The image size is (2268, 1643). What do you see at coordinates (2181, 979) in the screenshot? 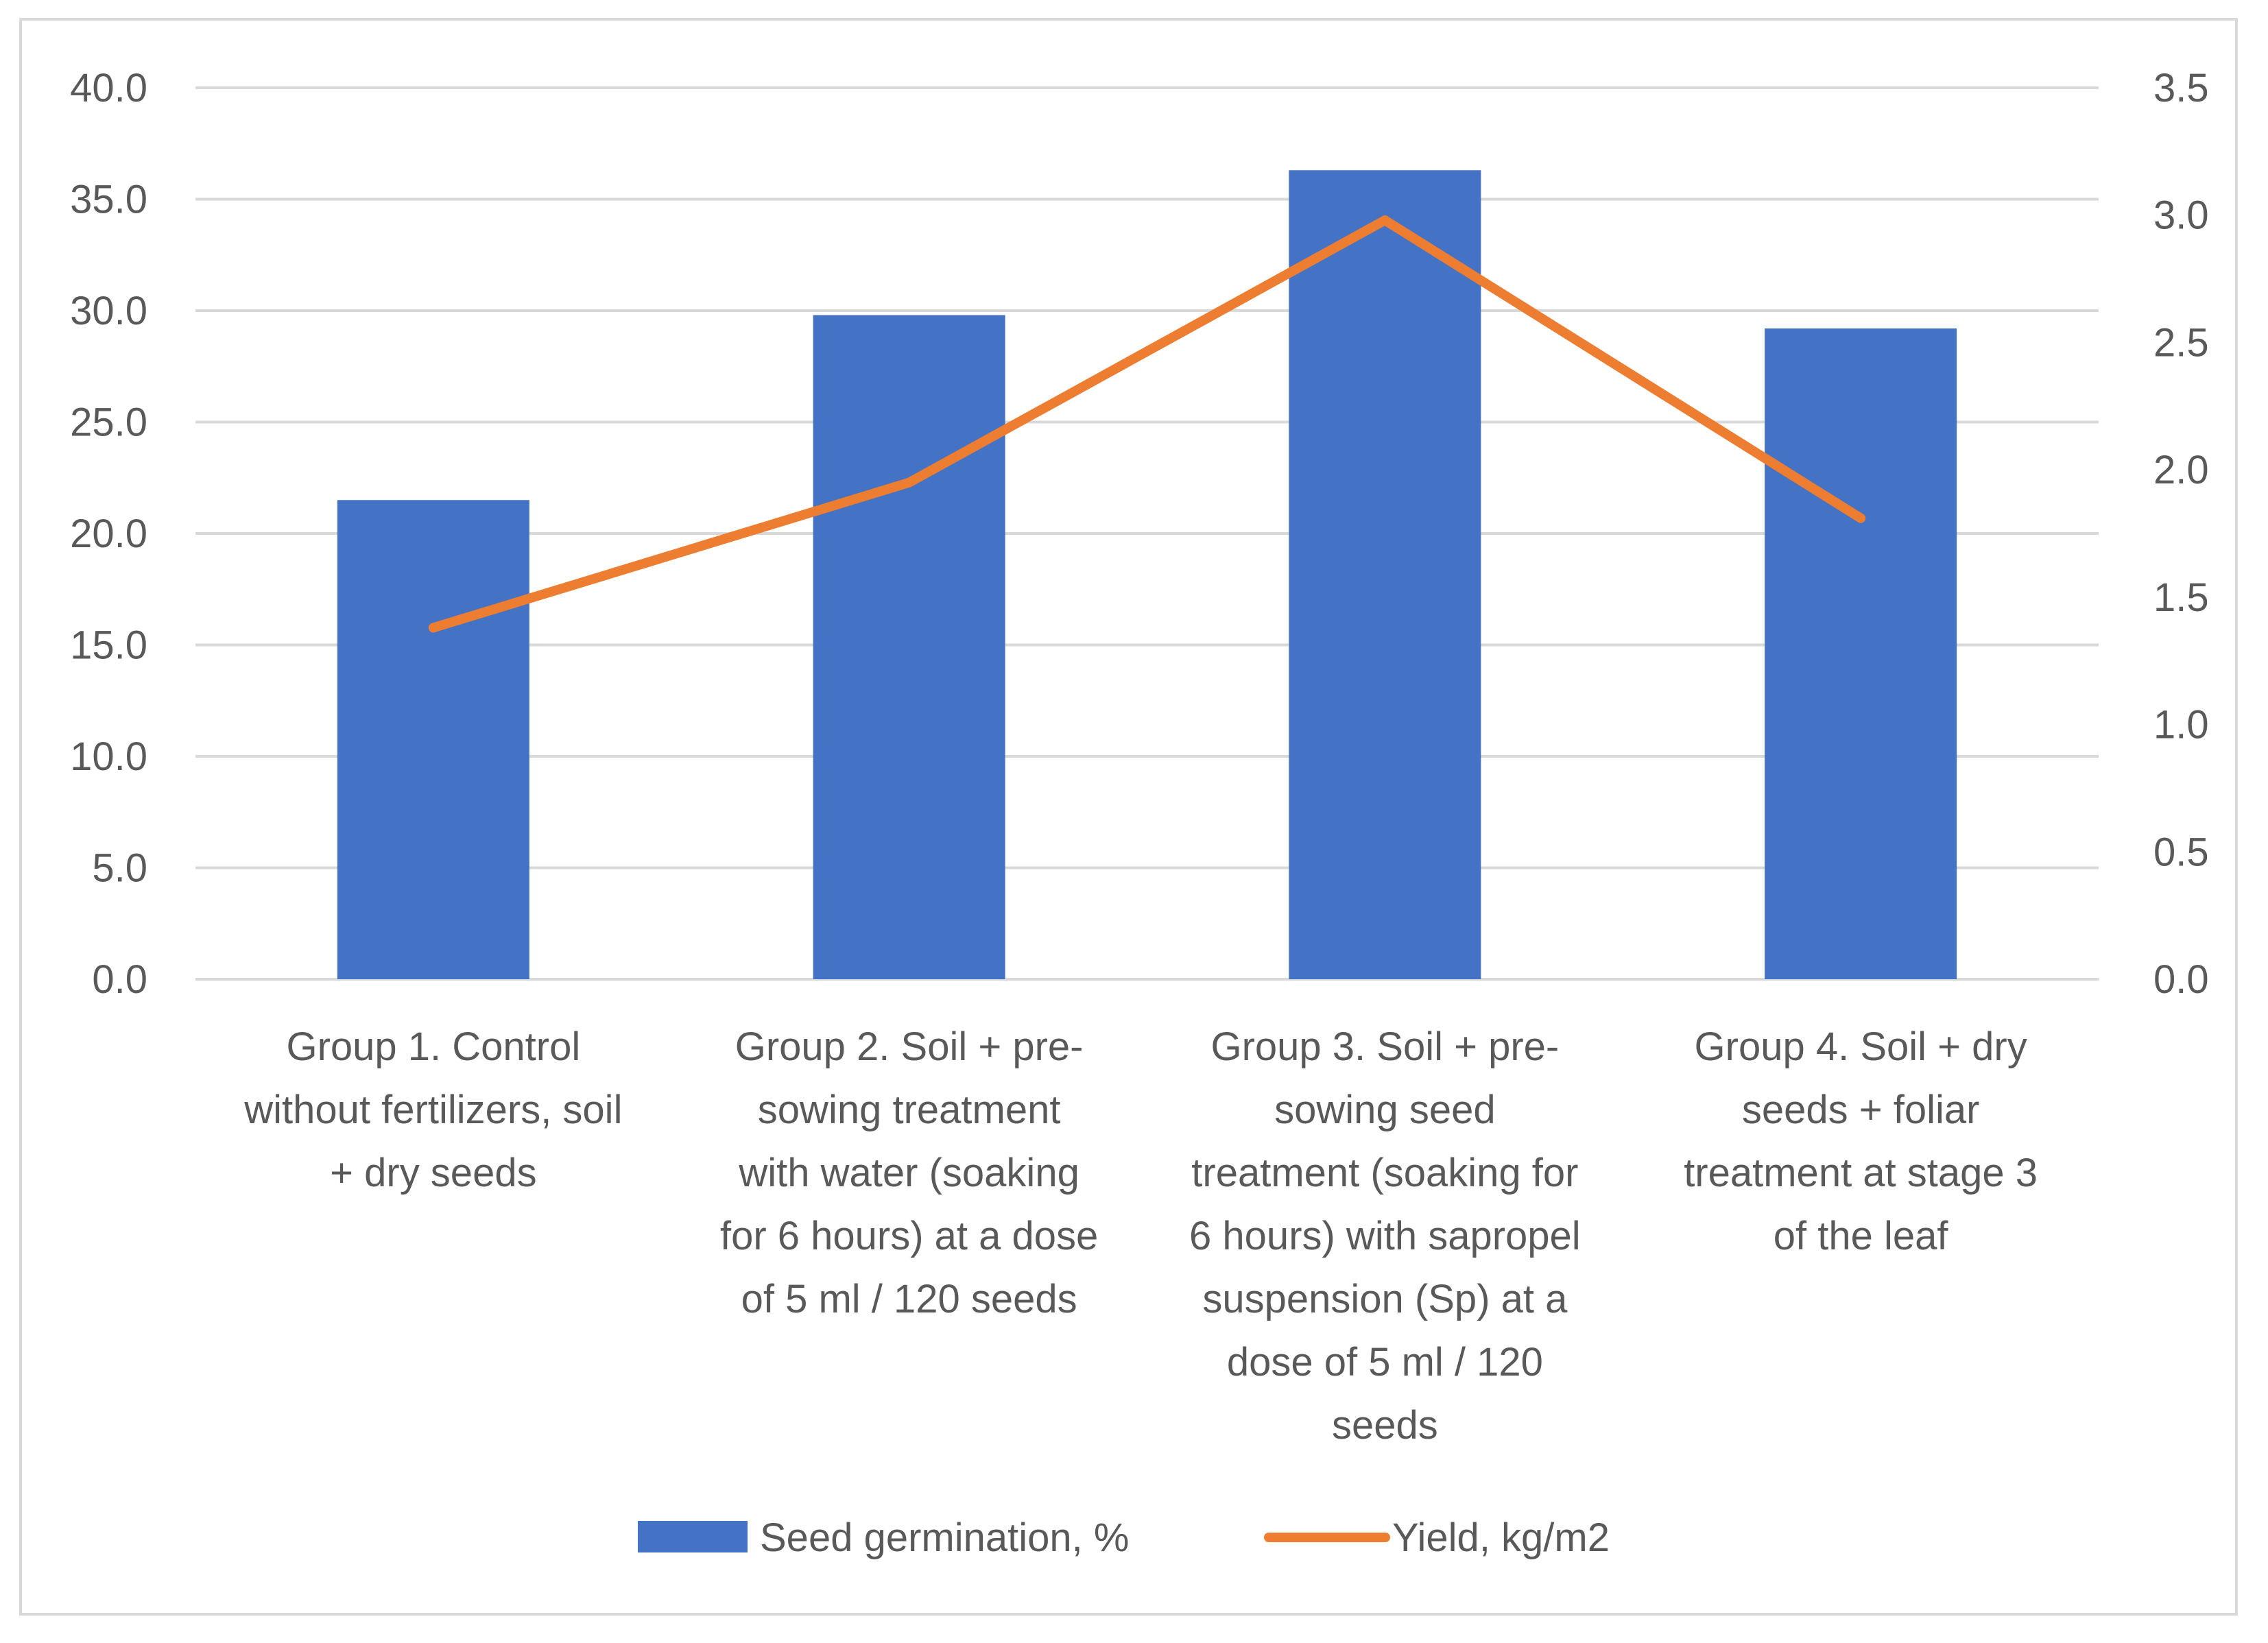
I see `right-tick-label: 0.0` at bounding box center [2181, 979].